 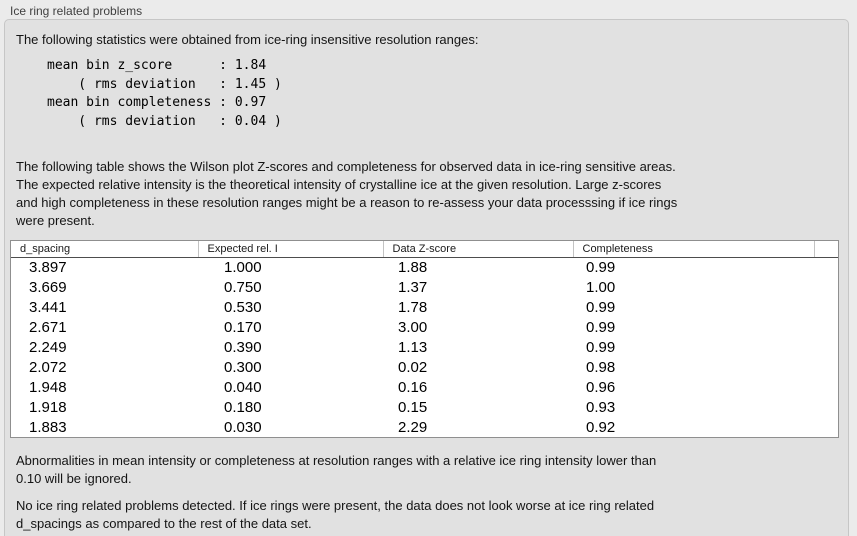 I want to click on table-cell: 1.883, so click(x=48, y=427).